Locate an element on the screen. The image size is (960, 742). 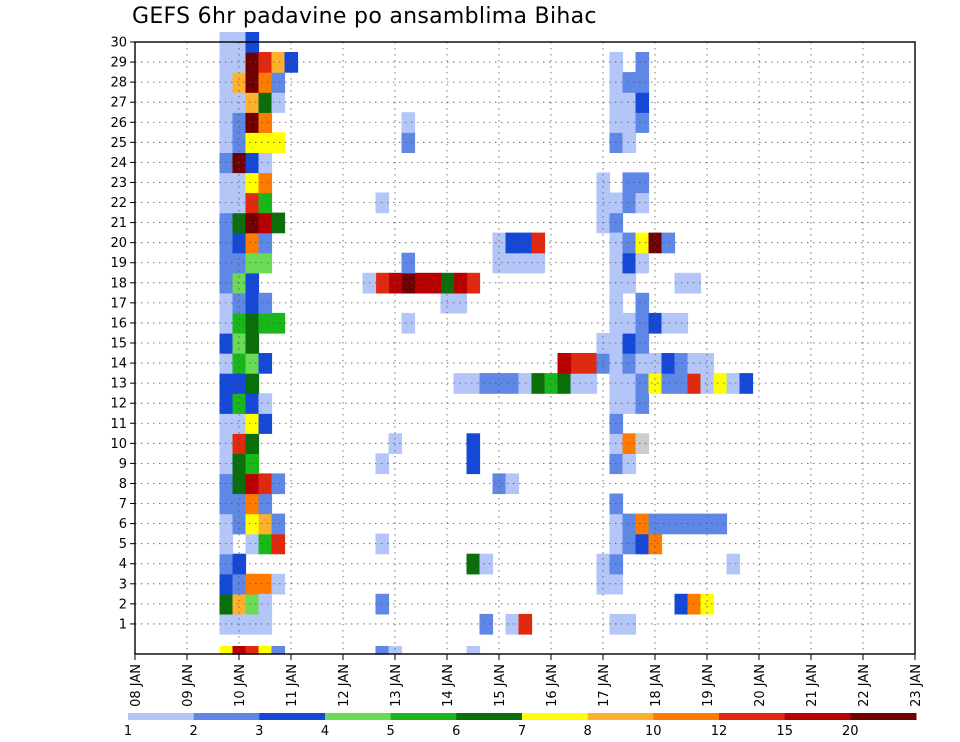
y-tick-label: 9 is located at coordinates (123, 464).